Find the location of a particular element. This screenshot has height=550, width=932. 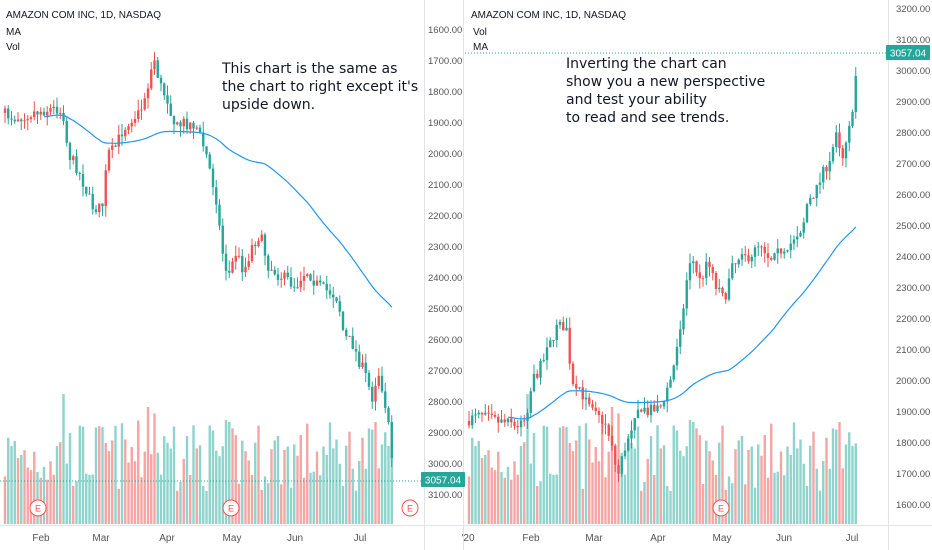

right-earnings-markers: E is located at coordinates (721, 508).